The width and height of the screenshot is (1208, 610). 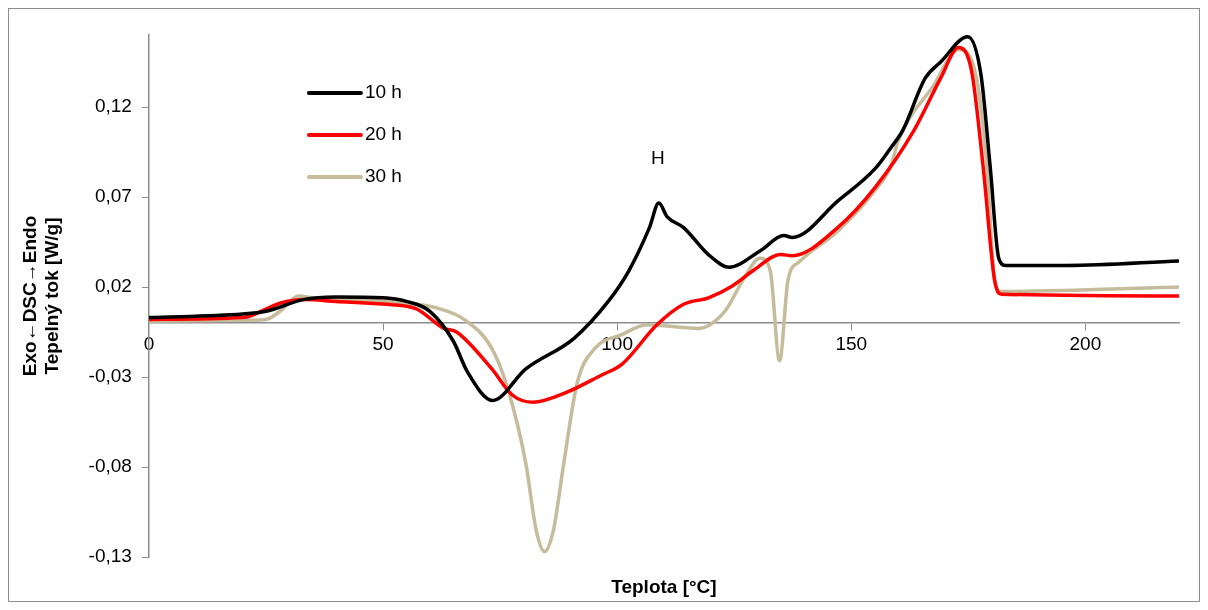 I want to click on legend-label: 30 h, so click(x=383, y=176).